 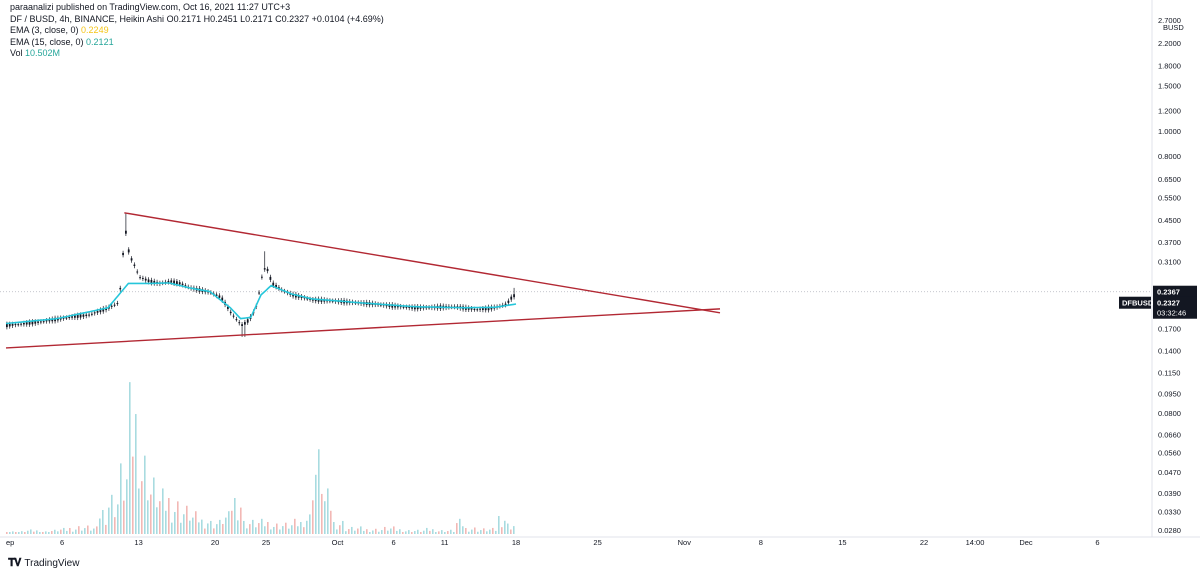 I want to click on volume-bars, so click(x=260, y=458).